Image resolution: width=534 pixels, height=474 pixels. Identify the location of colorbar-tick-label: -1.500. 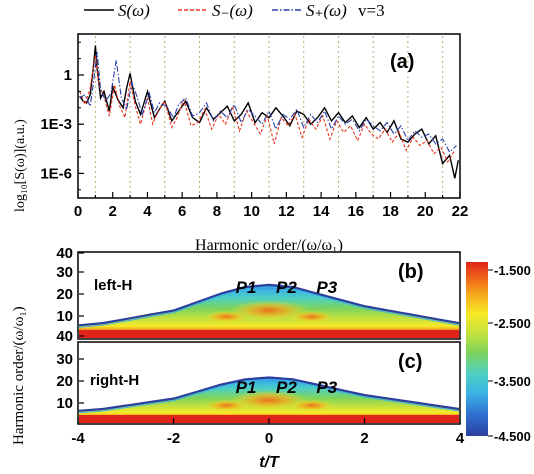
(512, 270).